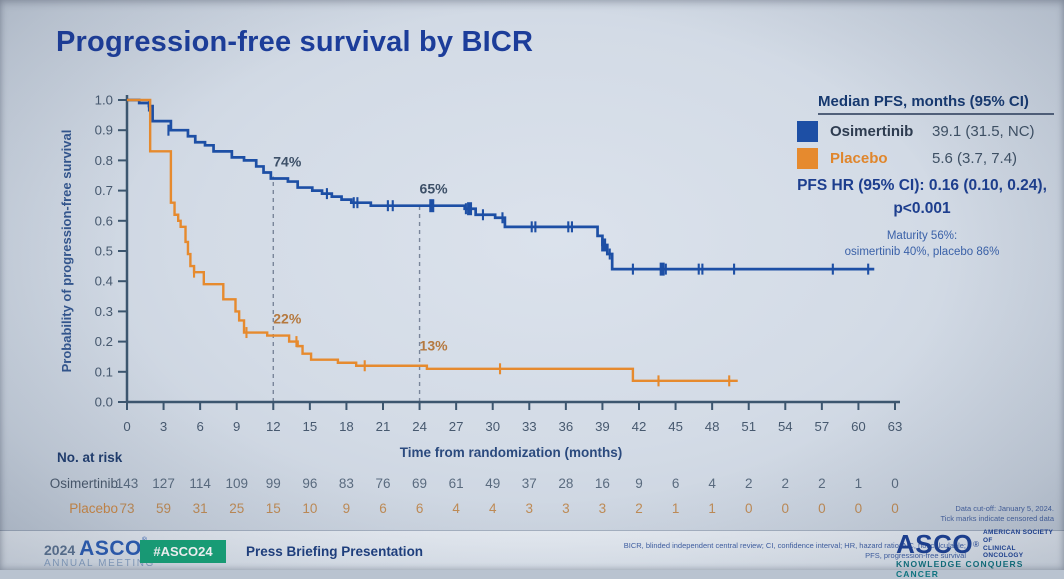 The width and height of the screenshot is (1064, 579). I want to click on y-tick-label: 1.0, so click(104, 100).